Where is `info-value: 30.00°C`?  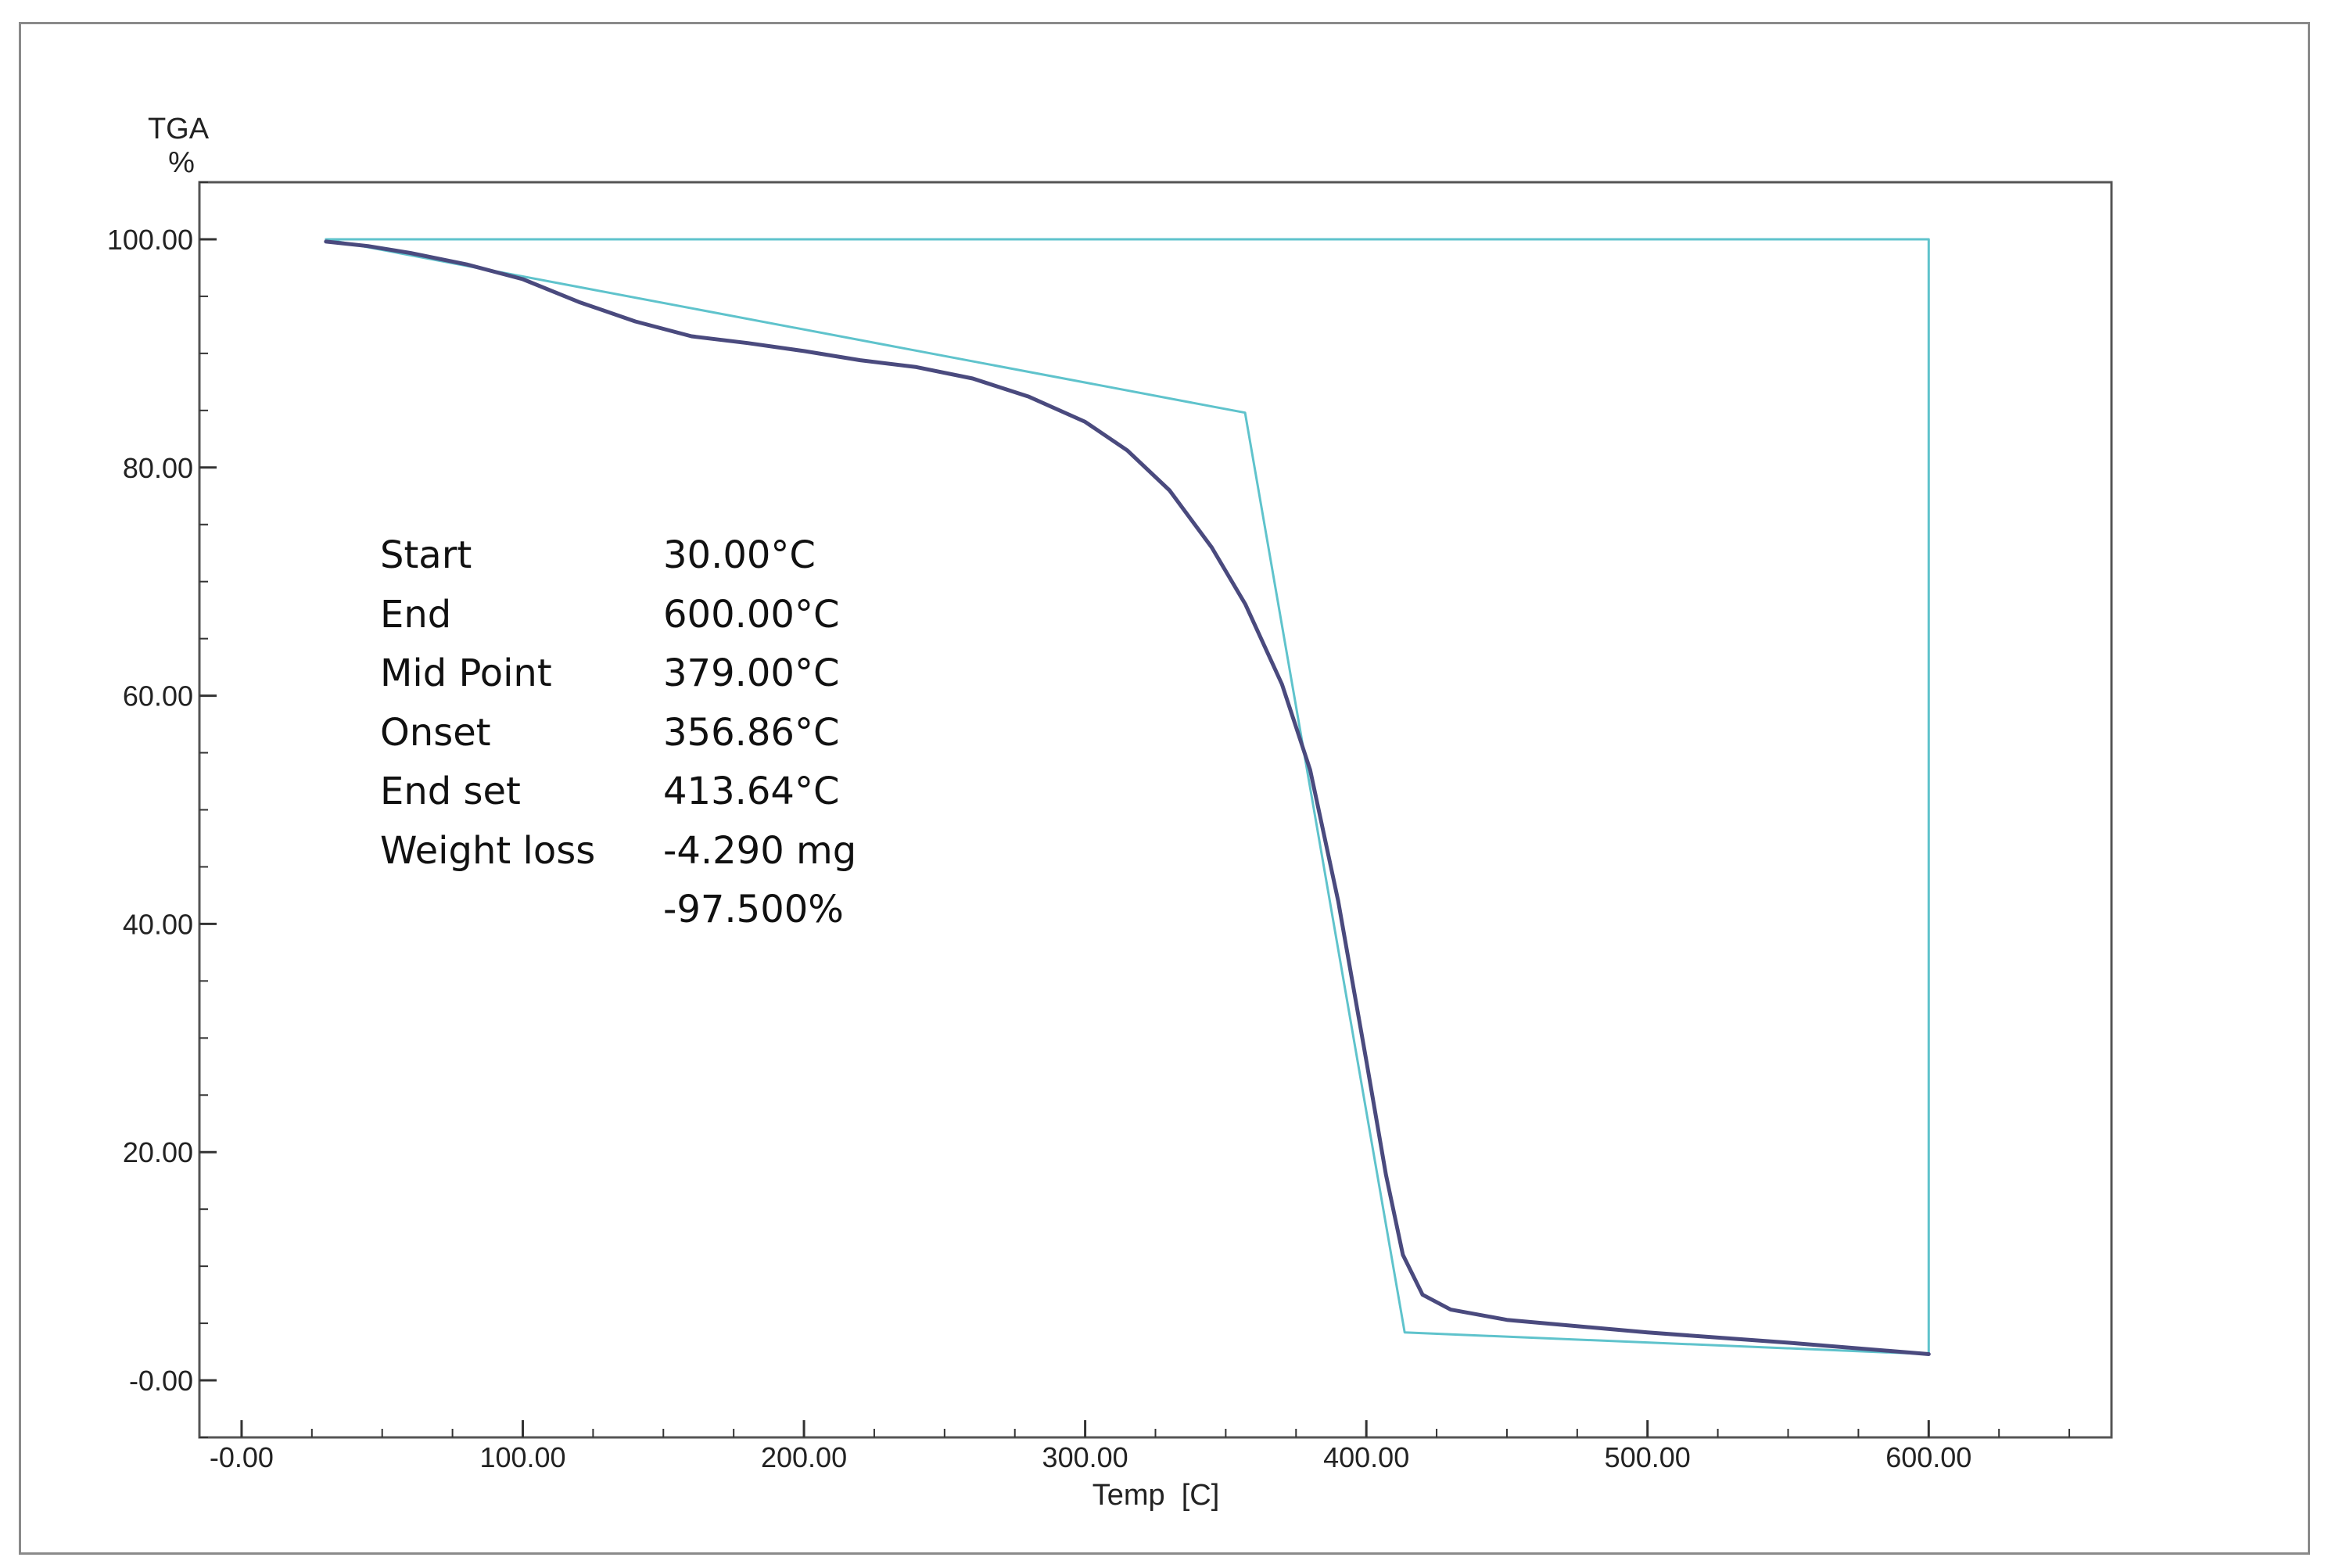 info-value: 30.00°C is located at coordinates (739, 555).